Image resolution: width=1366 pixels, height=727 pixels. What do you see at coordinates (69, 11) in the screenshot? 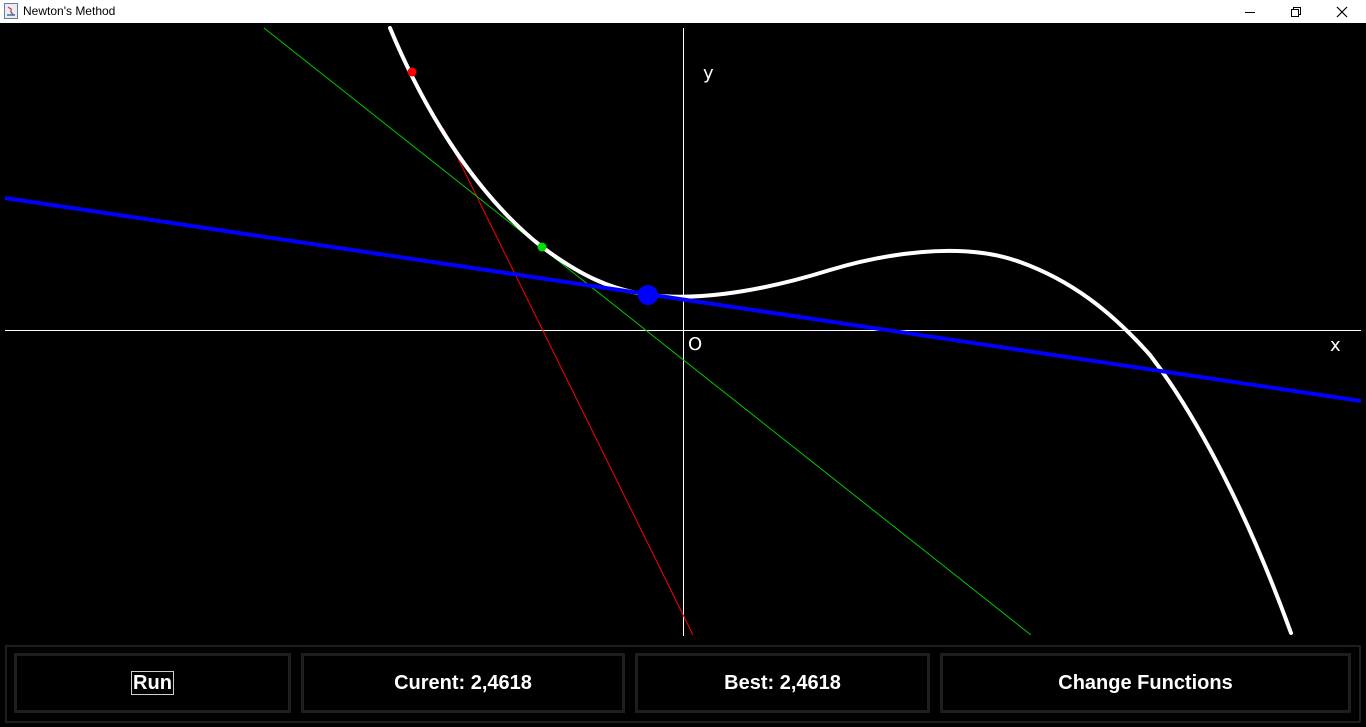
I see `window-title: Newton's Method` at bounding box center [69, 11].